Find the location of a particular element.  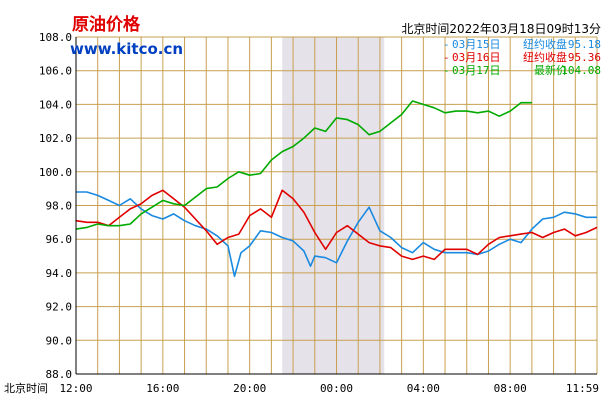

y-tick-label: 96.0 is located at coordinates (59, 239).